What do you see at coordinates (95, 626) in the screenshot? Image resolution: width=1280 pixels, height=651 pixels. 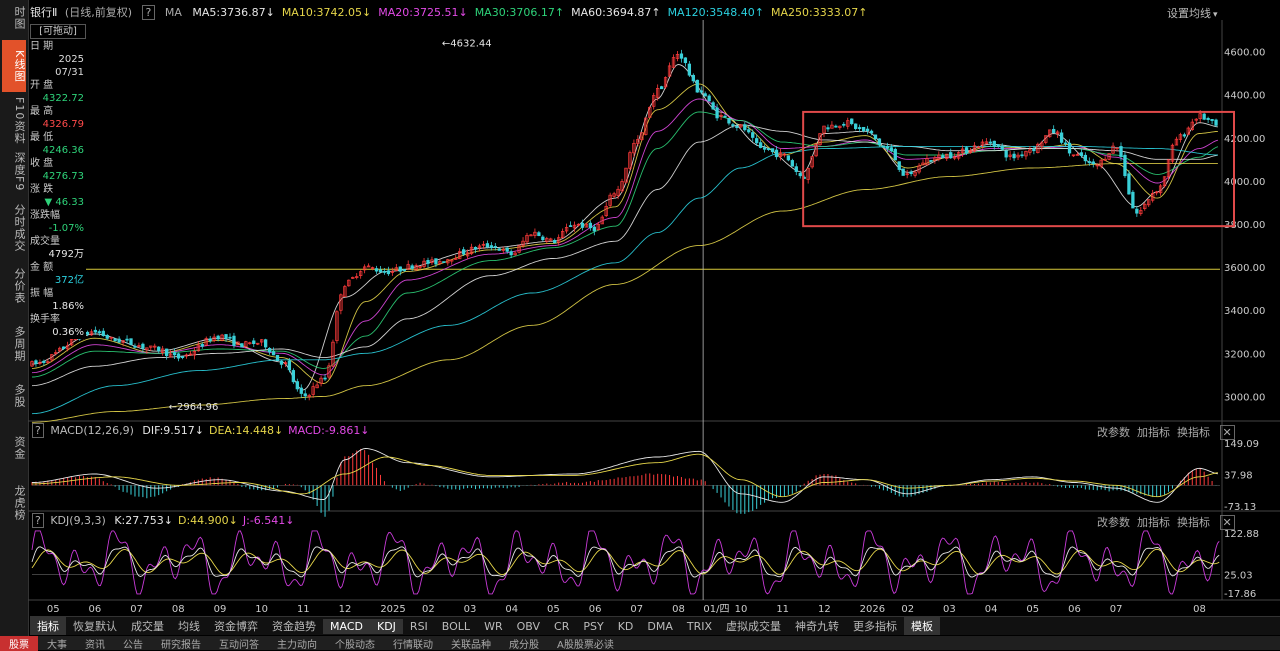 I see `tab-1: 恢复默认` at bounding box center [95, 626].